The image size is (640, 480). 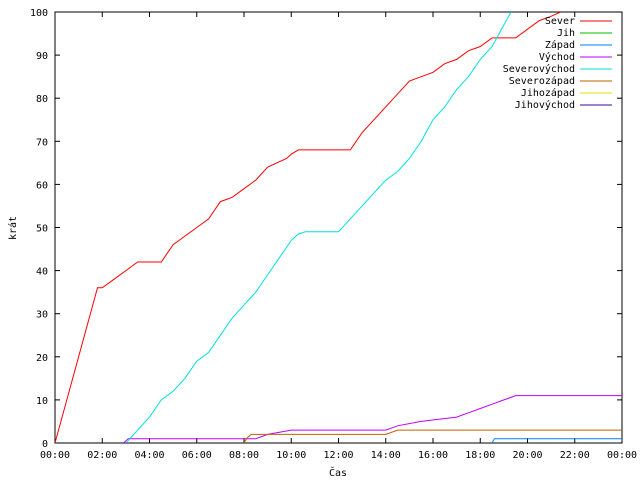 What do you see at coordinates (45, 444) in the screenshot?
I see `y-tick-label: 0` at bounding box center [45, 444].